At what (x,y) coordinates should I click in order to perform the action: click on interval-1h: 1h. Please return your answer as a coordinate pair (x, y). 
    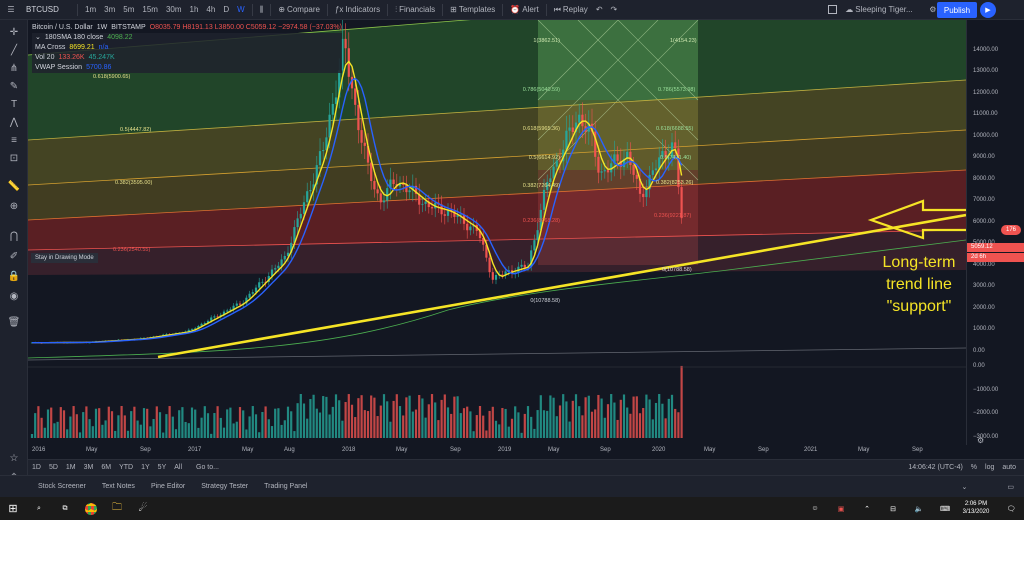
    Looking at the image, I should click on (194, 9).